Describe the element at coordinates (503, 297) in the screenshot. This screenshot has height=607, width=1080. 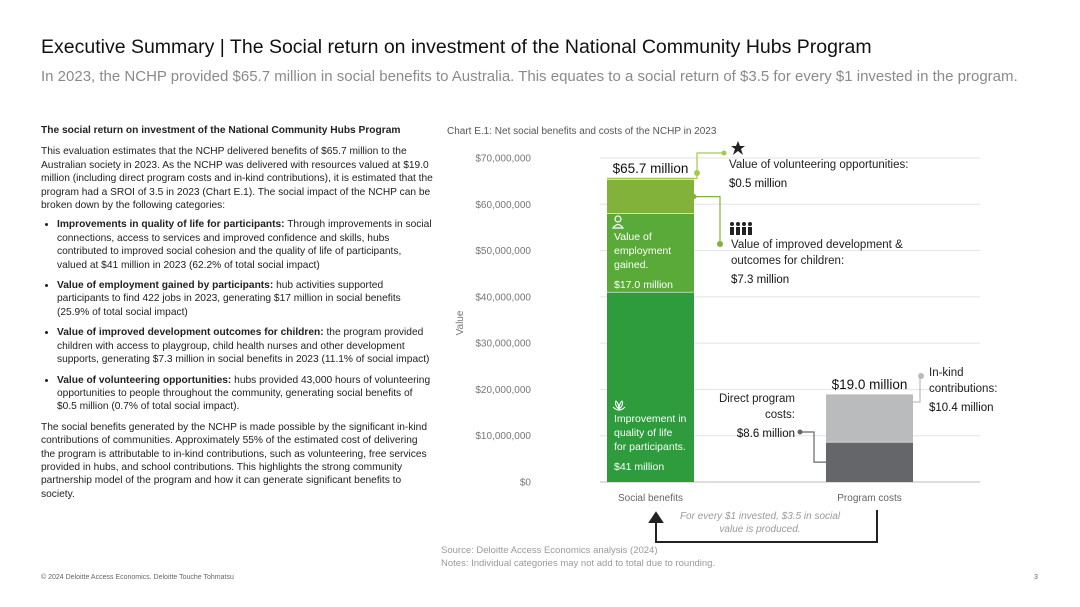
I see `y-tick-label: $40,000,000` at that location.